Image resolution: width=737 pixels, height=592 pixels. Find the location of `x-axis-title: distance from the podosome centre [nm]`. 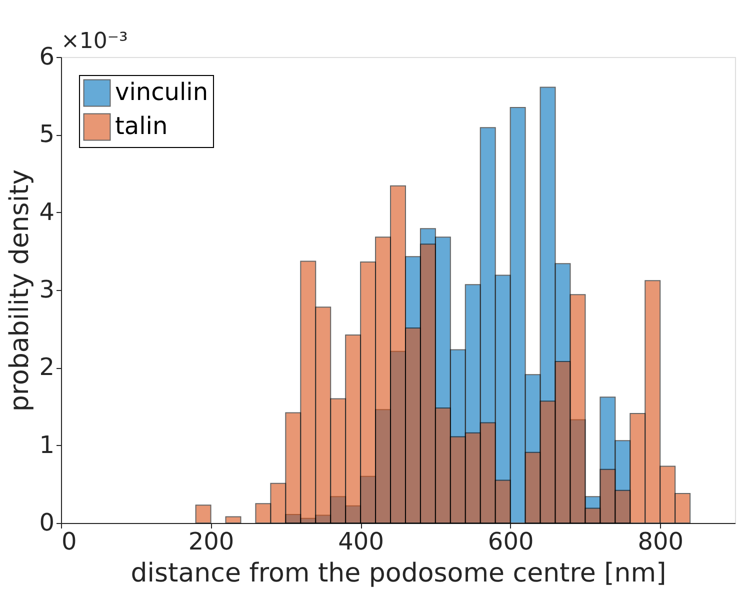

x-axis-title: distance from the podosome centre [nm] is located at coordinates (398, 573).